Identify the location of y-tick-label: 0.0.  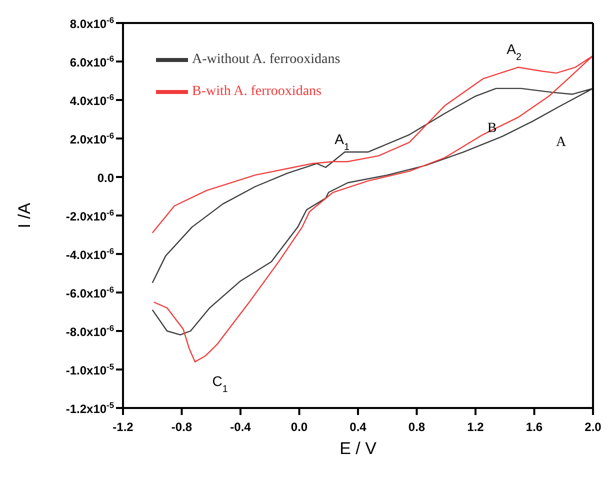
(105, 178).